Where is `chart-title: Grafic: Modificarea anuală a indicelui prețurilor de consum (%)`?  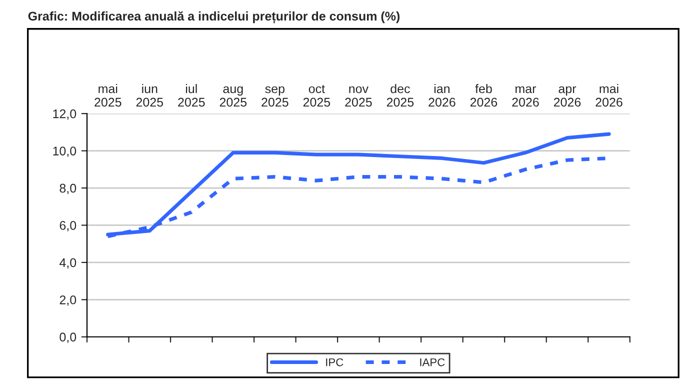
chart-title: Grafic: Modificarea anuală a indicelui prețurilor de consum (%) is located at coordinates (214, 17).